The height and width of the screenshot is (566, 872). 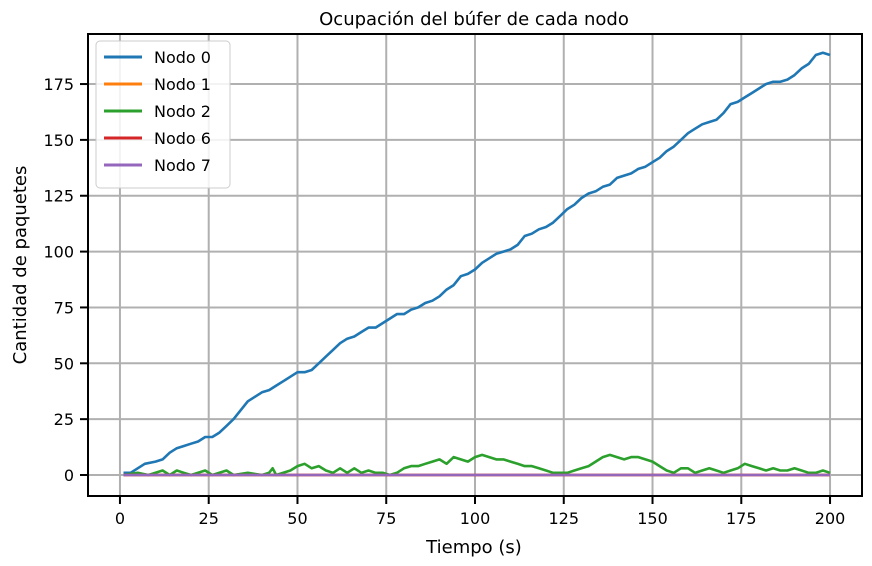 What do you see at coordinates (64, 419) in the screenshot?
I see `y-tick-label: 25` at bounding box center [64, 419].